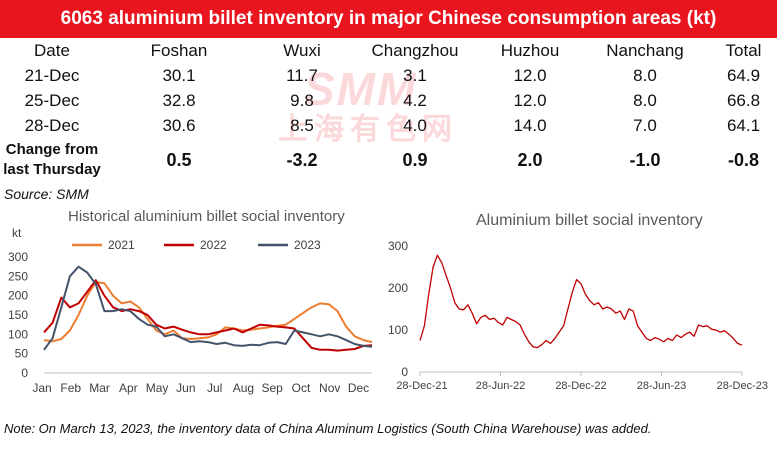  What do you see at coordinates (645, 159) in the screenshot?
I see `change-value: -1.0` at bounding box center [645, 159].